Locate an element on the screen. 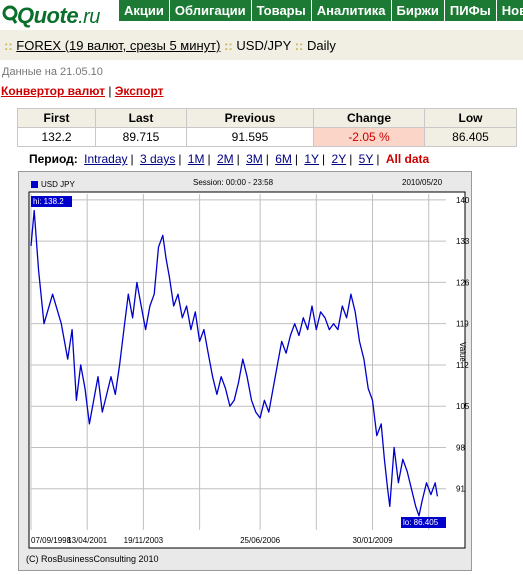  y-tick-label-7: 91 is located at coordinates (460, 489).